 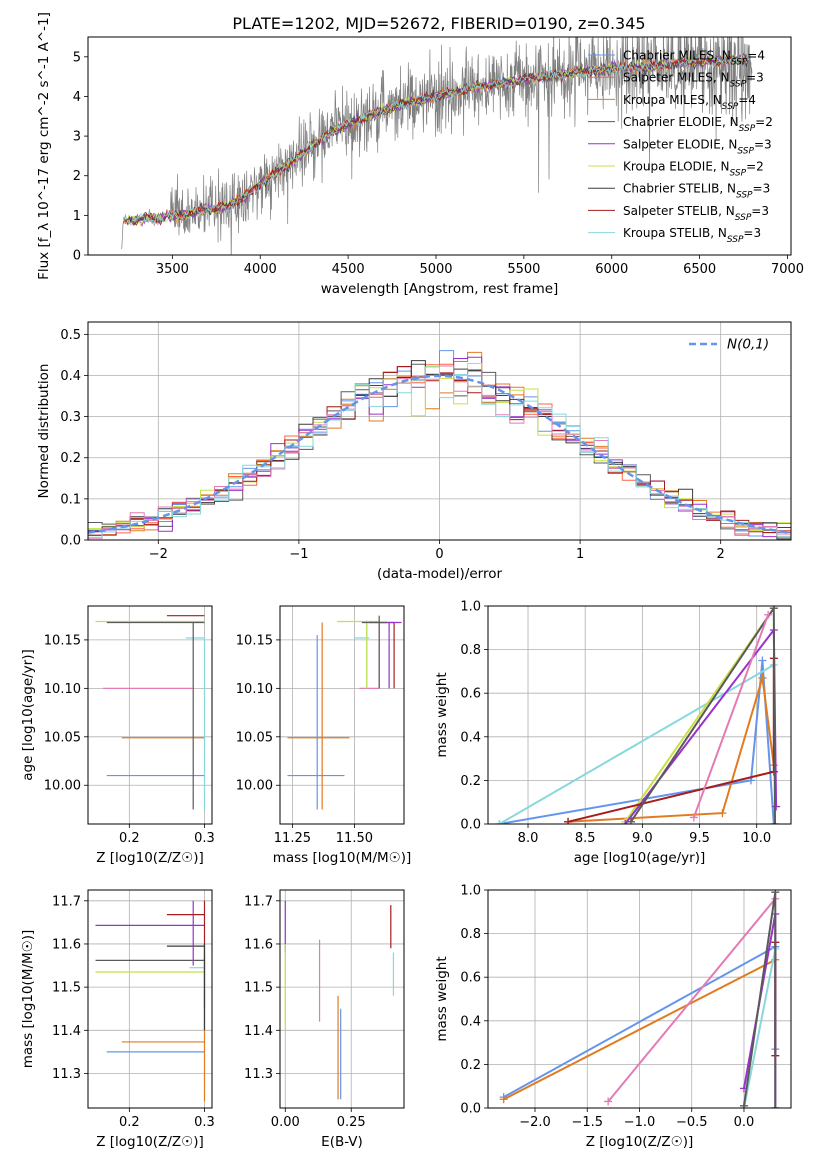 I want to click on y-axis-label: Normed distribution, so click(x=44, y=431).